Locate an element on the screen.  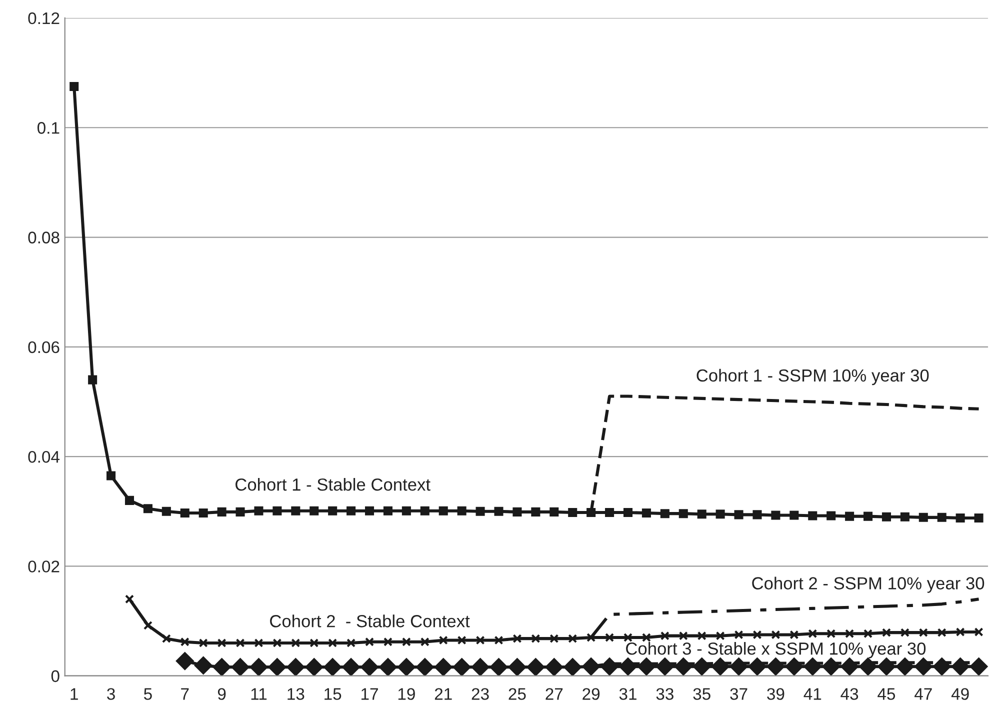
y-tick-label: 0.02 is located at coordinates (44, 566).